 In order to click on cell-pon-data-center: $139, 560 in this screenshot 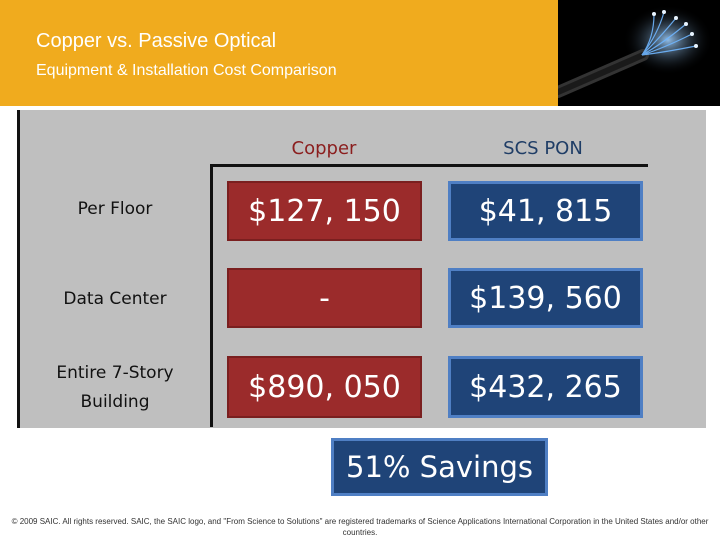, I will do `click(545, 298)`.